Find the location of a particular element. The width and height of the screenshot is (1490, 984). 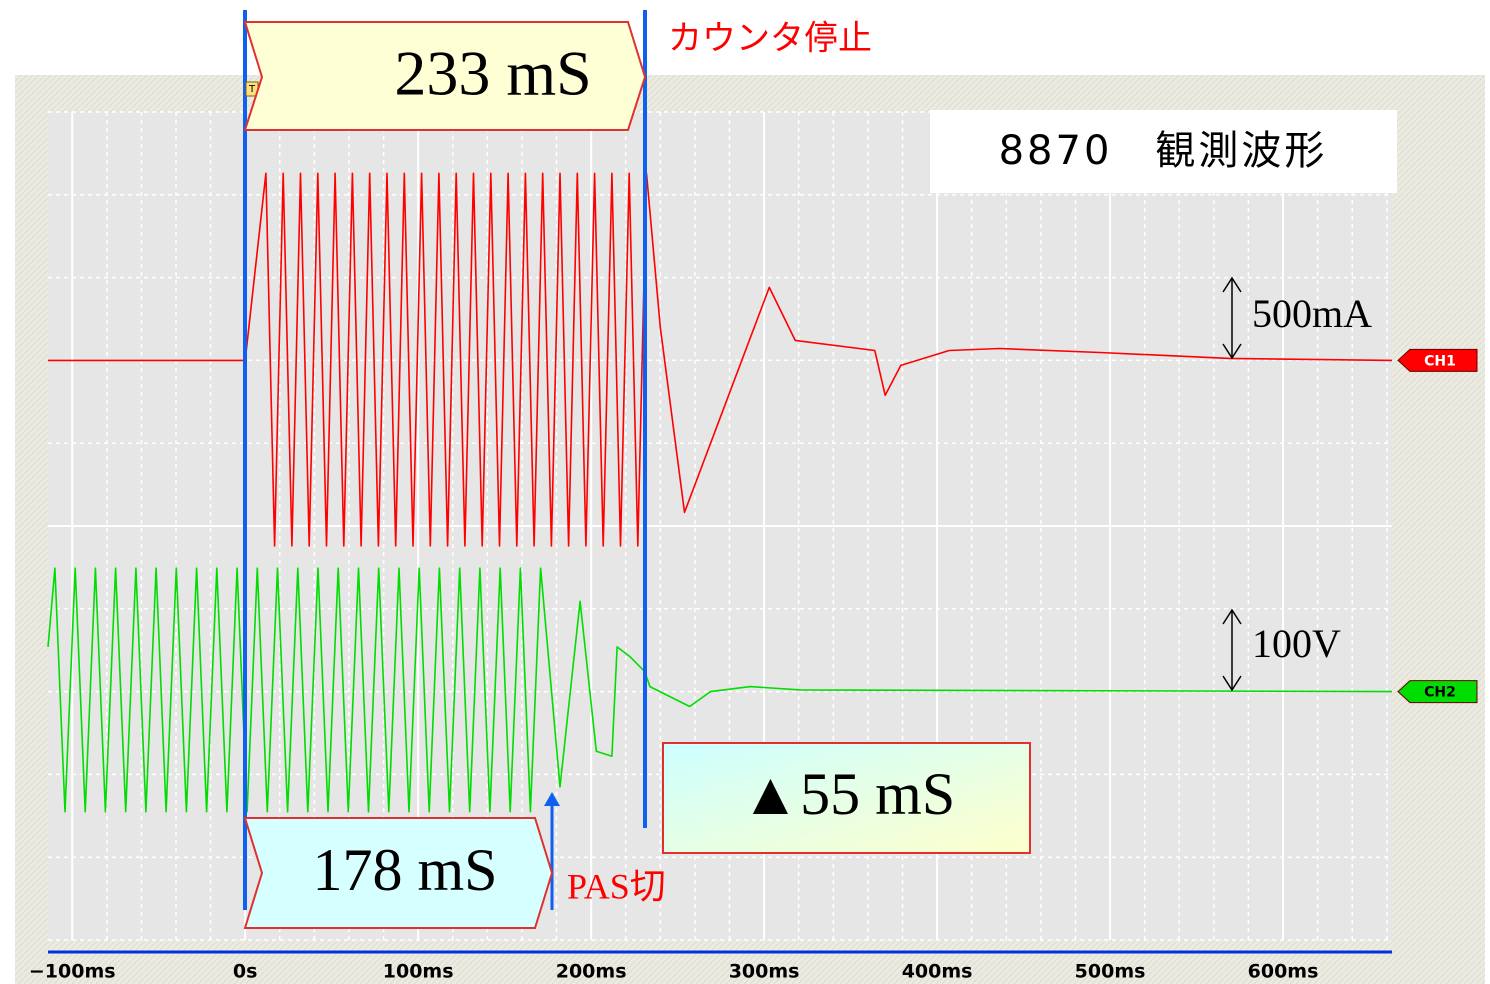

x-tick-labels: −100ms 0s 100ms 200ms 300ms 400ms 500ms 600ms is located at coordinates (674, 972).